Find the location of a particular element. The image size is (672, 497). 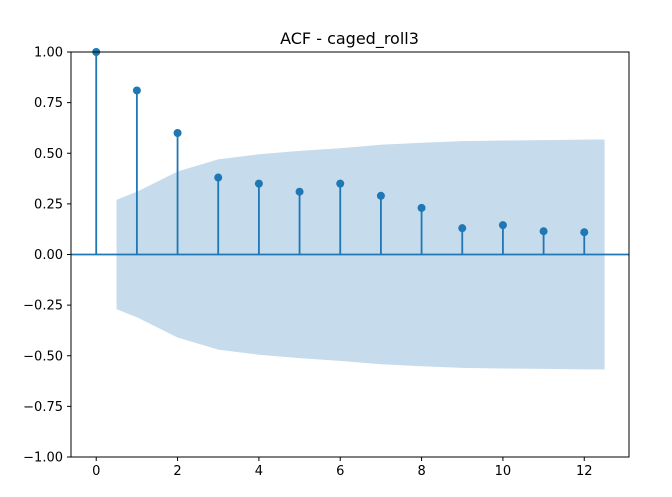

y-tick-label: −1.00 is located at coordinates (43, 458).